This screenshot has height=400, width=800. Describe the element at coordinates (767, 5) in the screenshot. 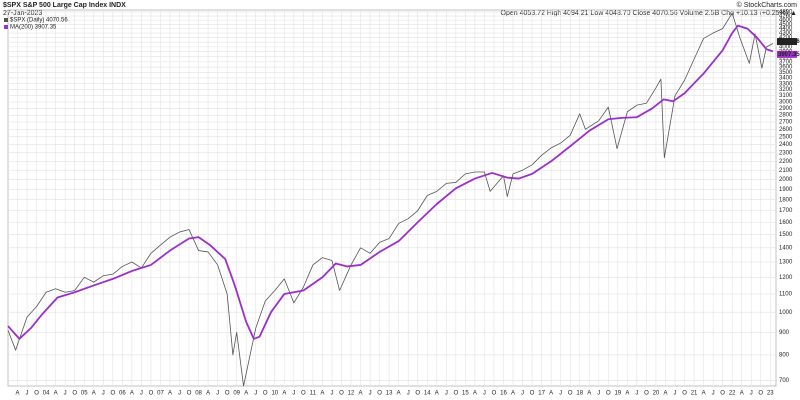

I see `source: © StockCharts.com` at that location.